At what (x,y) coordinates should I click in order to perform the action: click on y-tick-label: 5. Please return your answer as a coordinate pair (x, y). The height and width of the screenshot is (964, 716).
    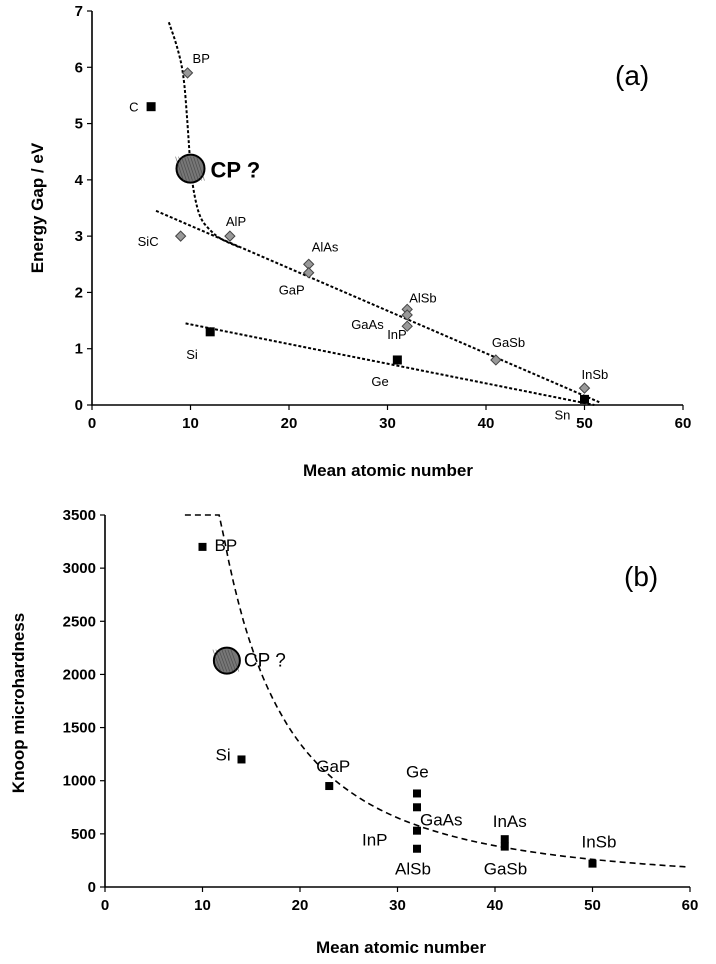
    Looking at the image, I should click on (79, 124).